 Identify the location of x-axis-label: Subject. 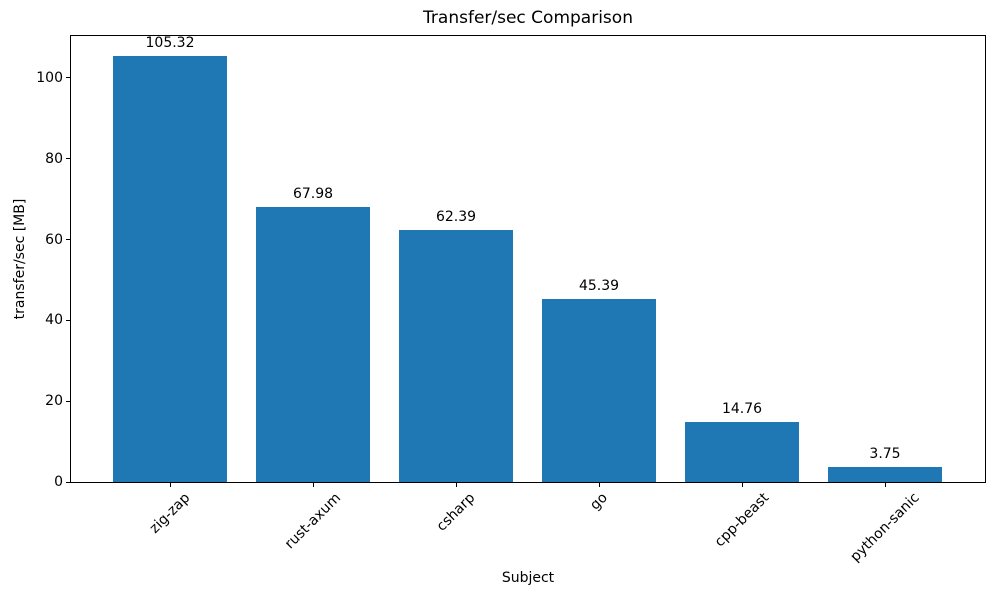
(528, 578).